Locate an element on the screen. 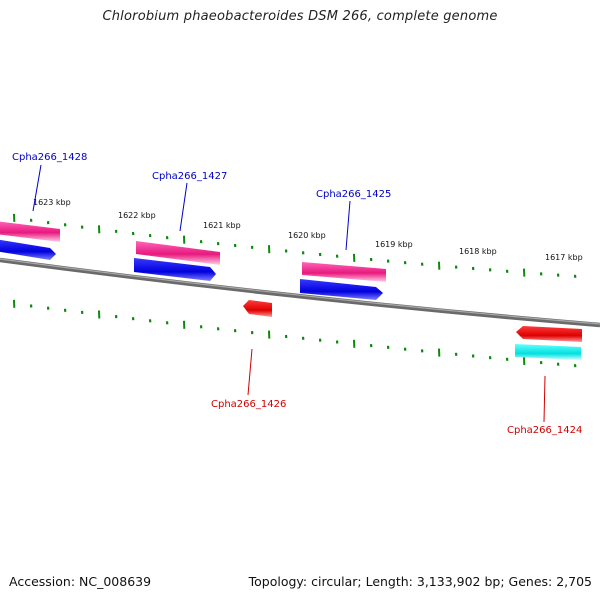 The height and width of the screenshot is (600, 600). gene-cpha266-1425: Cpha266_1425 is located at coordinates (345, 244).